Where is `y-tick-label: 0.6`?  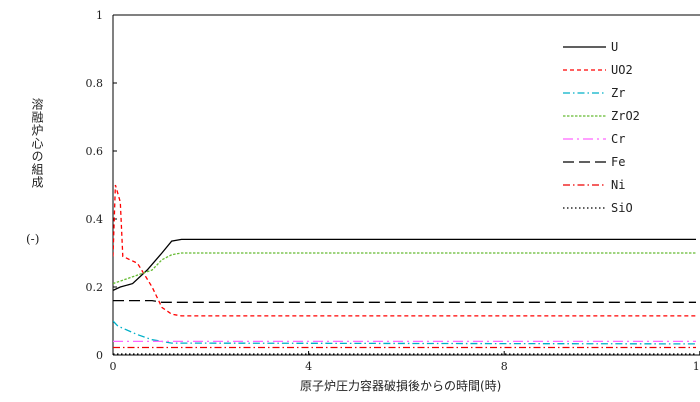 y-tick-label: 0.6 is located at coordinates (95, 151).